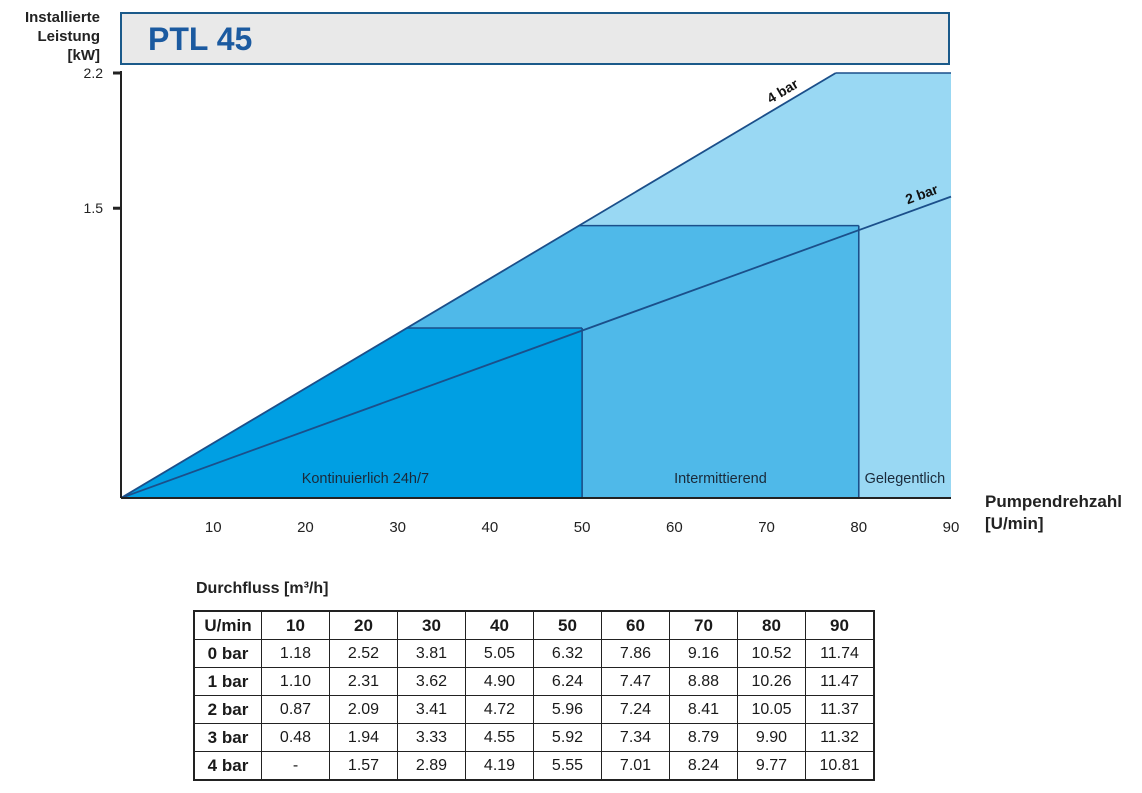 The image size is (1142, 793). I want to click on table-cell: 3.62, so click(431, 681).